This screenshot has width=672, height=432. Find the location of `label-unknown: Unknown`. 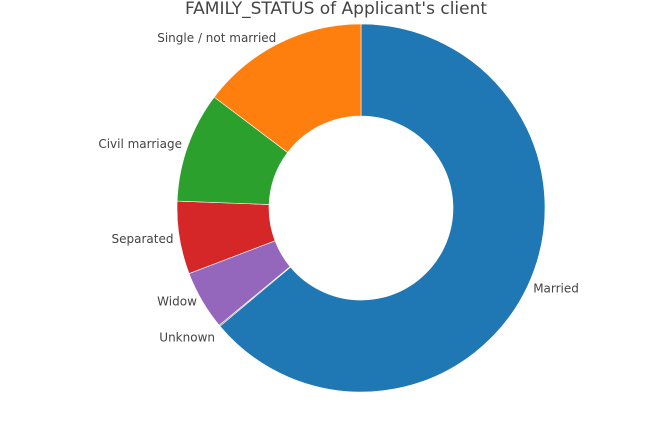

label-unknown: Unknown is located at coordinates (187, 338).